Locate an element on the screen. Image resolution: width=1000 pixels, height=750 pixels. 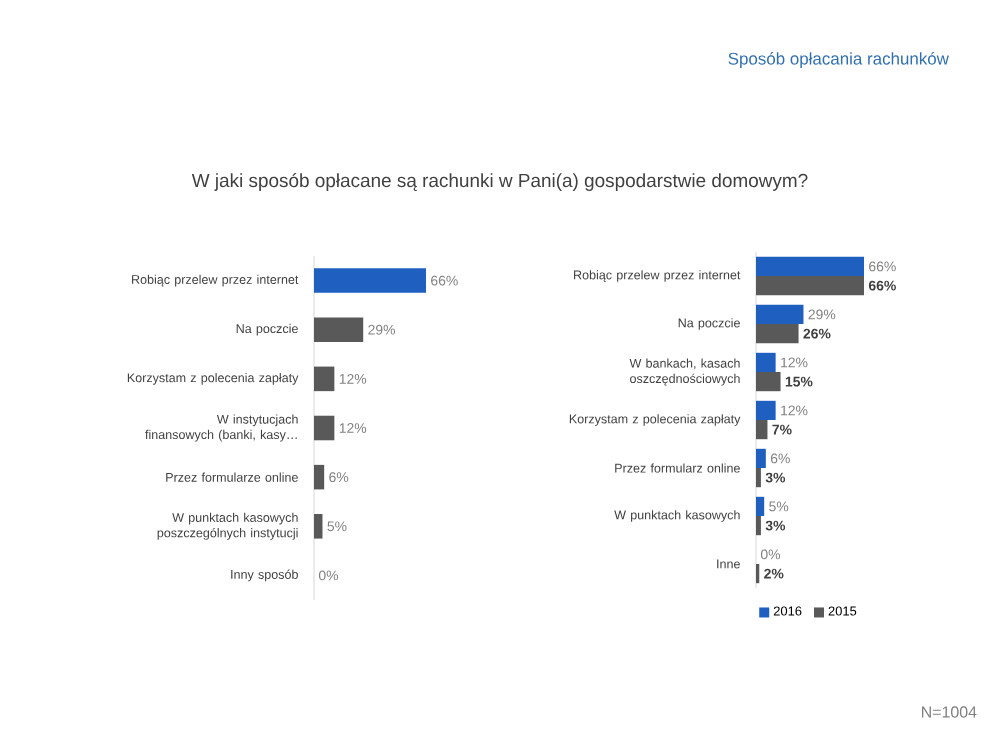
text: Sposób opłacania rachunków is located at coordinates (838, 60).